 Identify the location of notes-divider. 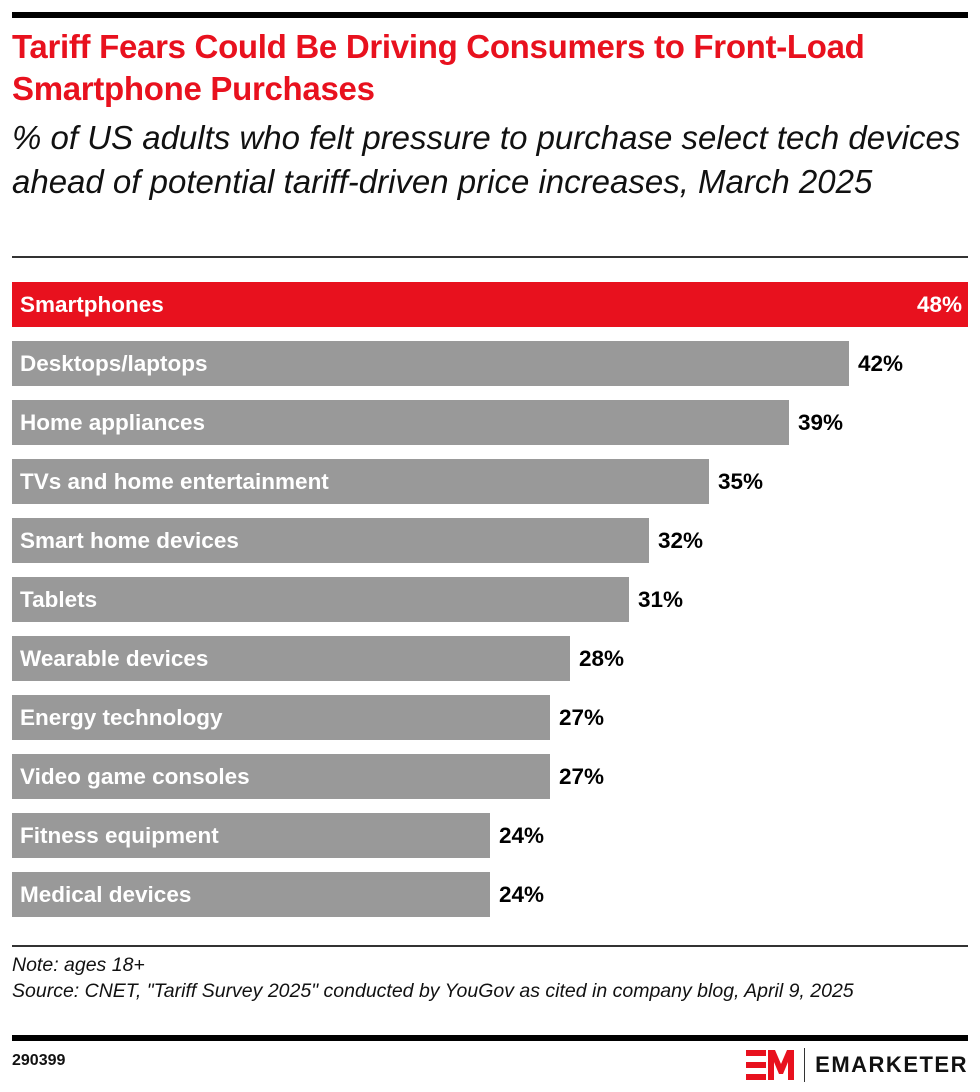
(490, 946).